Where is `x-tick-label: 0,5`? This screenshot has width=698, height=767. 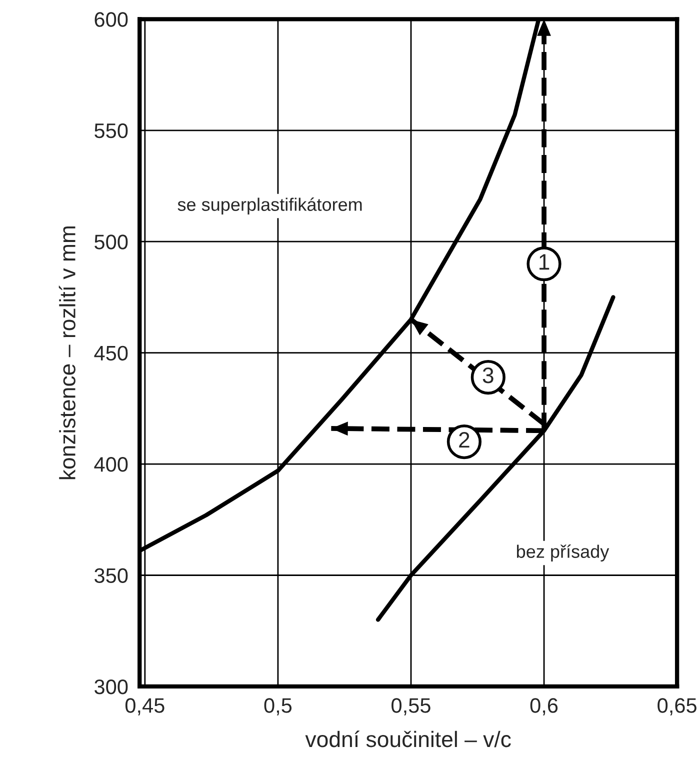
x-tick-label: 0,5 is located at coordinates (278, 707).